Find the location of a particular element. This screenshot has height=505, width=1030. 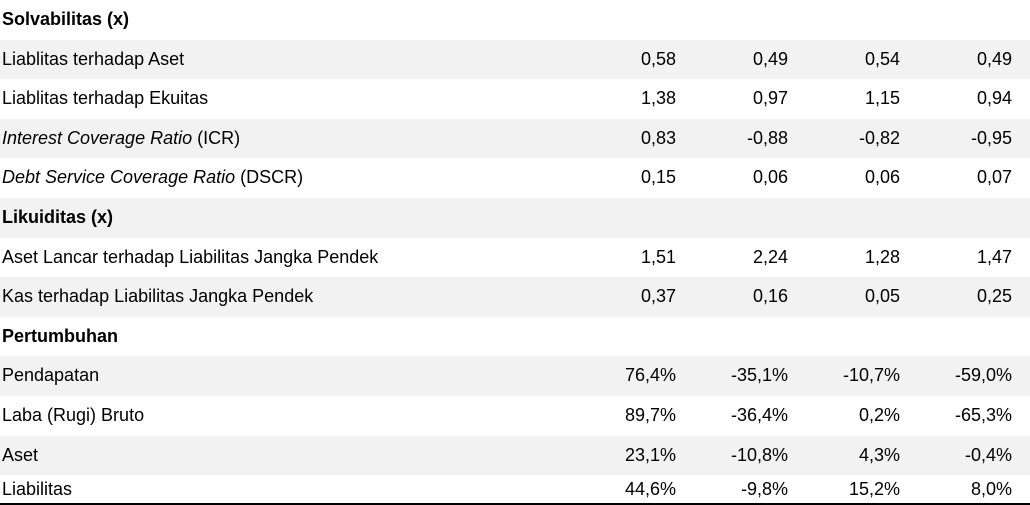

cell-value: -10,7% is located at coordinates (860, 376).